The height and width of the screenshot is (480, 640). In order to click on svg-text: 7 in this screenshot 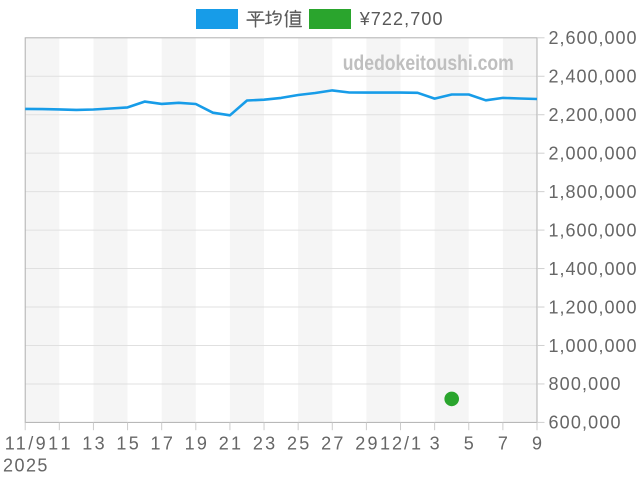, I will do `click(503, 444)`.